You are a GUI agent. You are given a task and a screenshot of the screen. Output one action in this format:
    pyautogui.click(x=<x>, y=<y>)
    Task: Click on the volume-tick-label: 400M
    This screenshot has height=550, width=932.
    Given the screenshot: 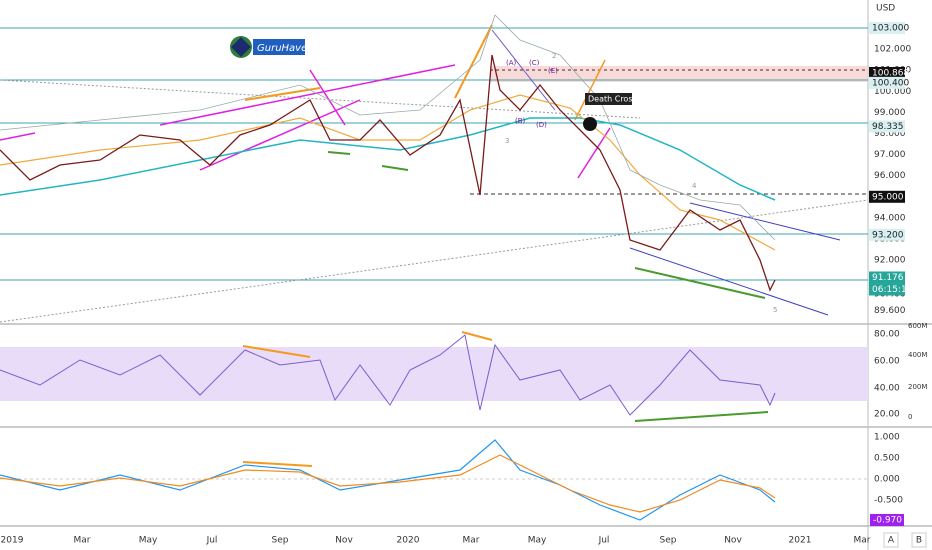 What is the action you would take?
    pyautogui.click(x=917, y=355)
    